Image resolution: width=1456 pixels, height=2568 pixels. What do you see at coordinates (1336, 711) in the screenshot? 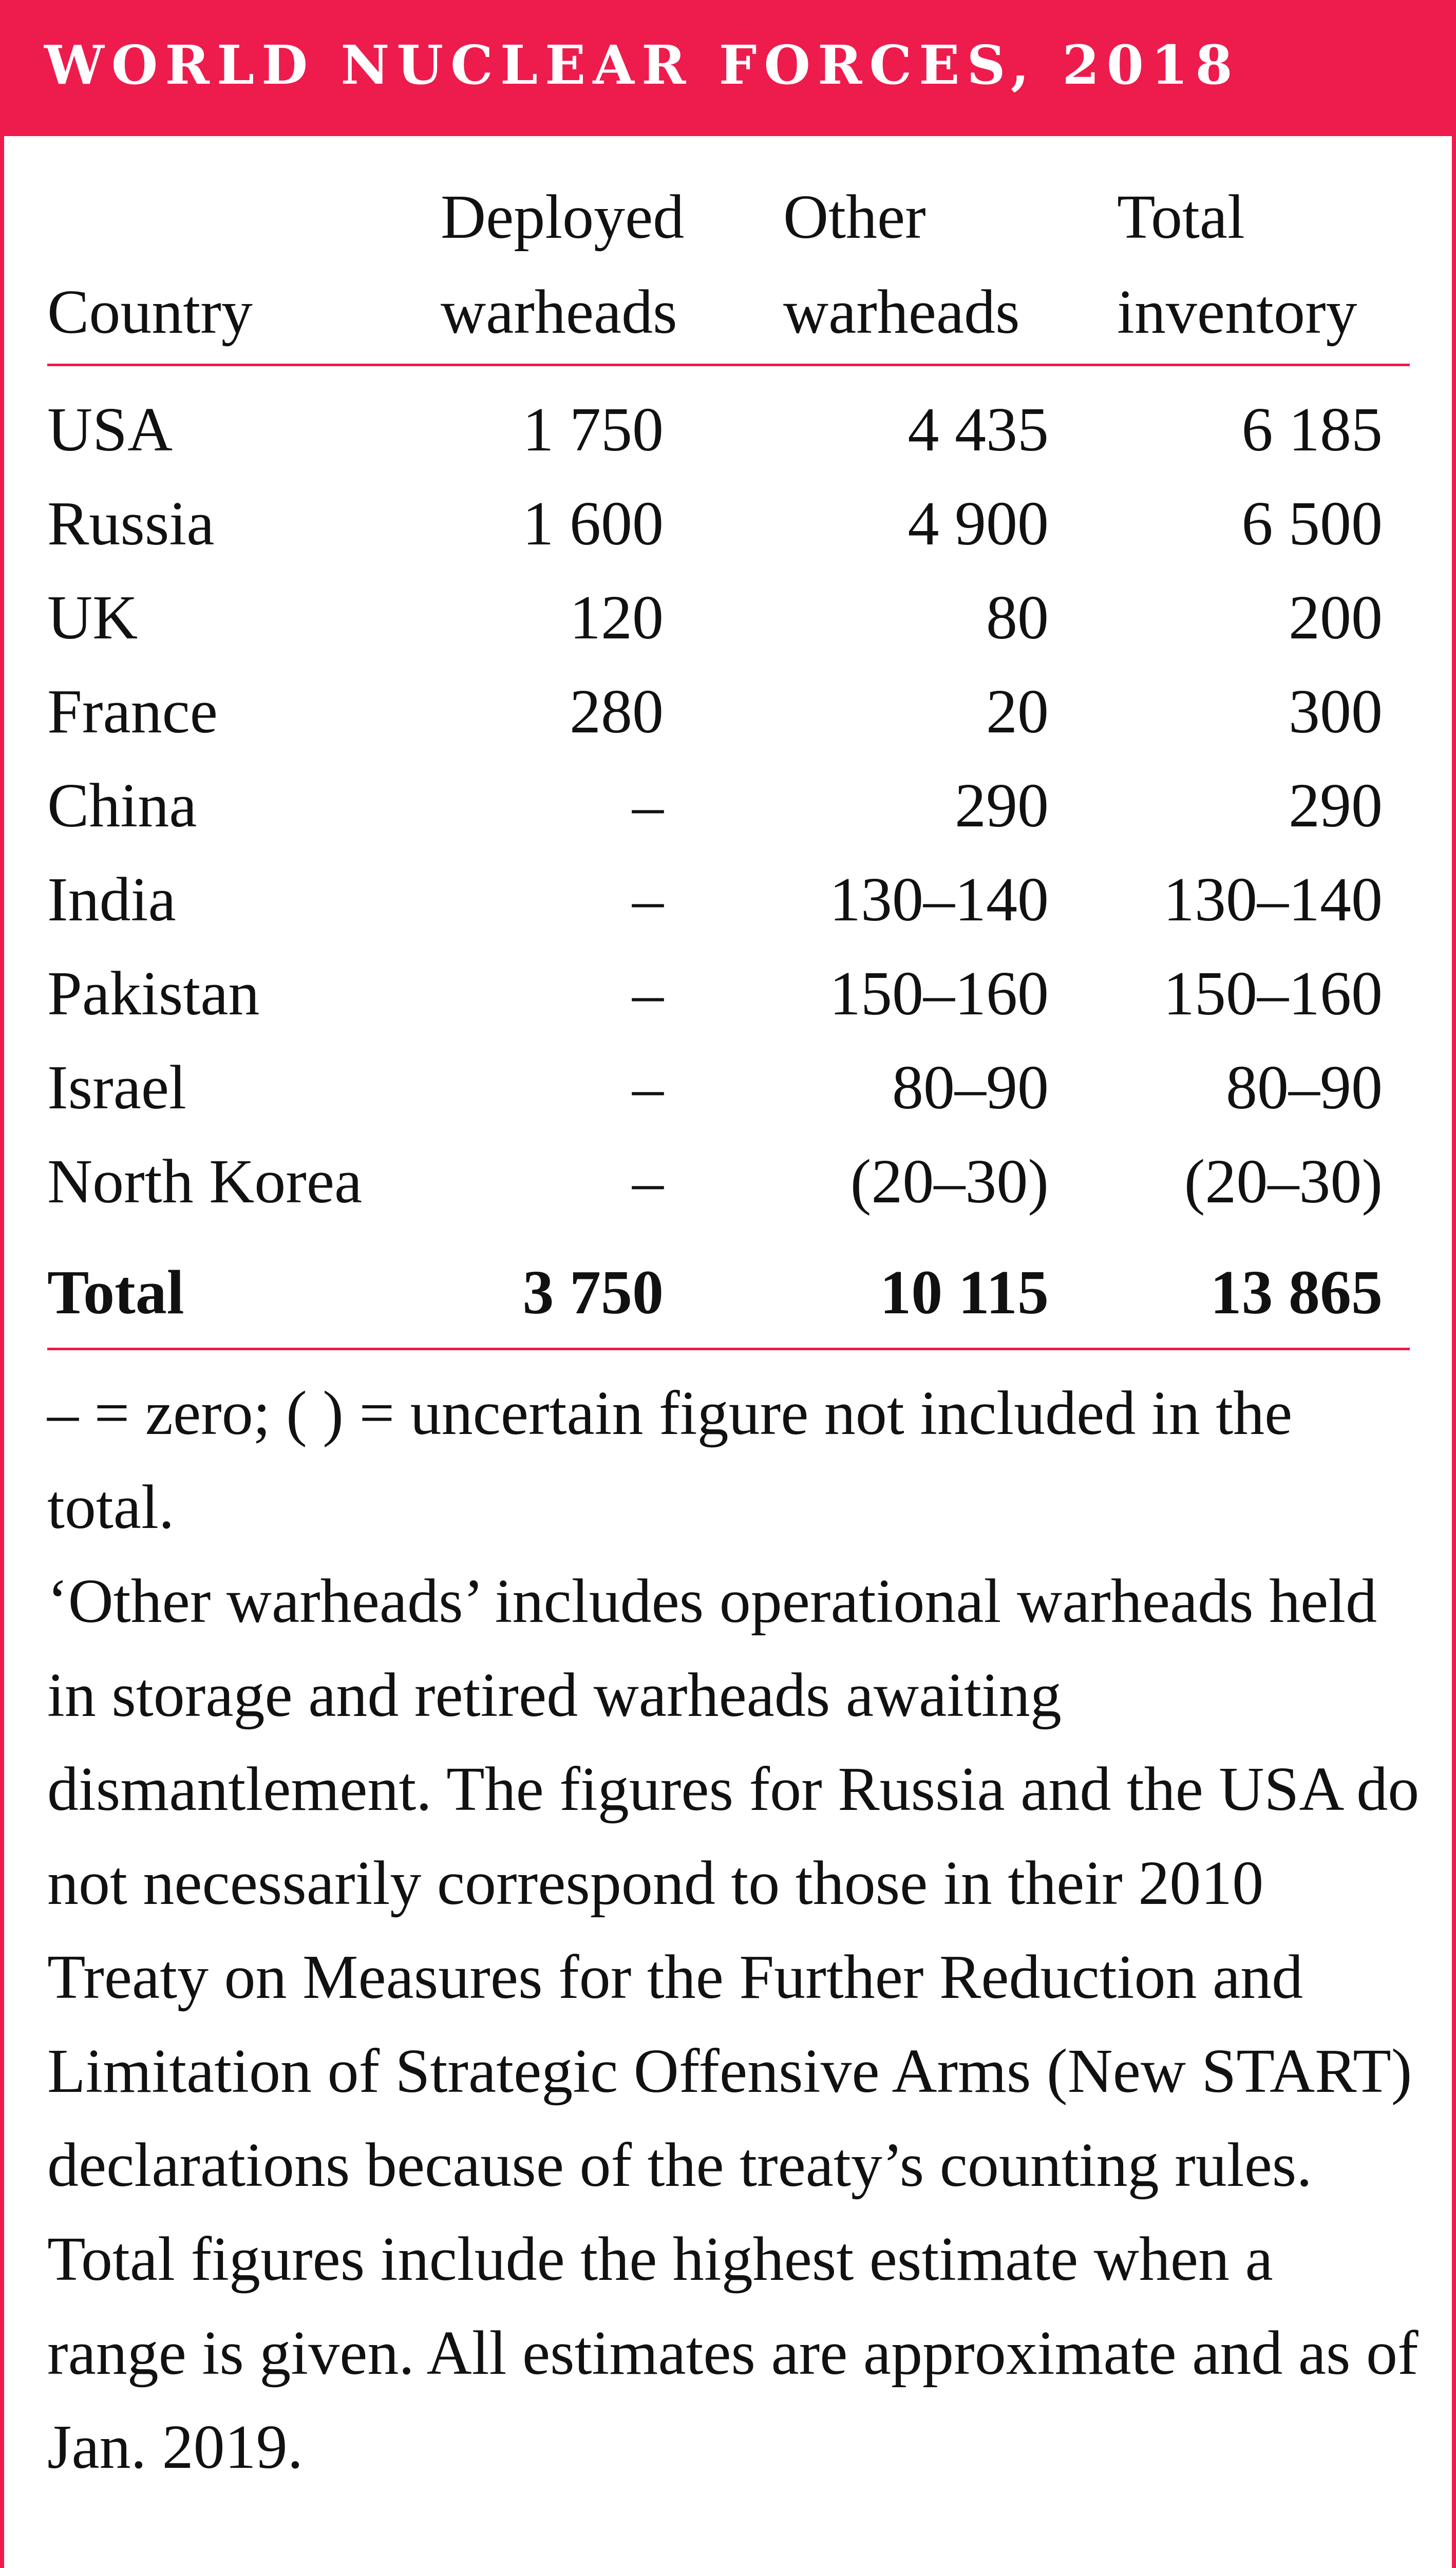
I see `total-cell: 300` at bounding box center [1336, 711].